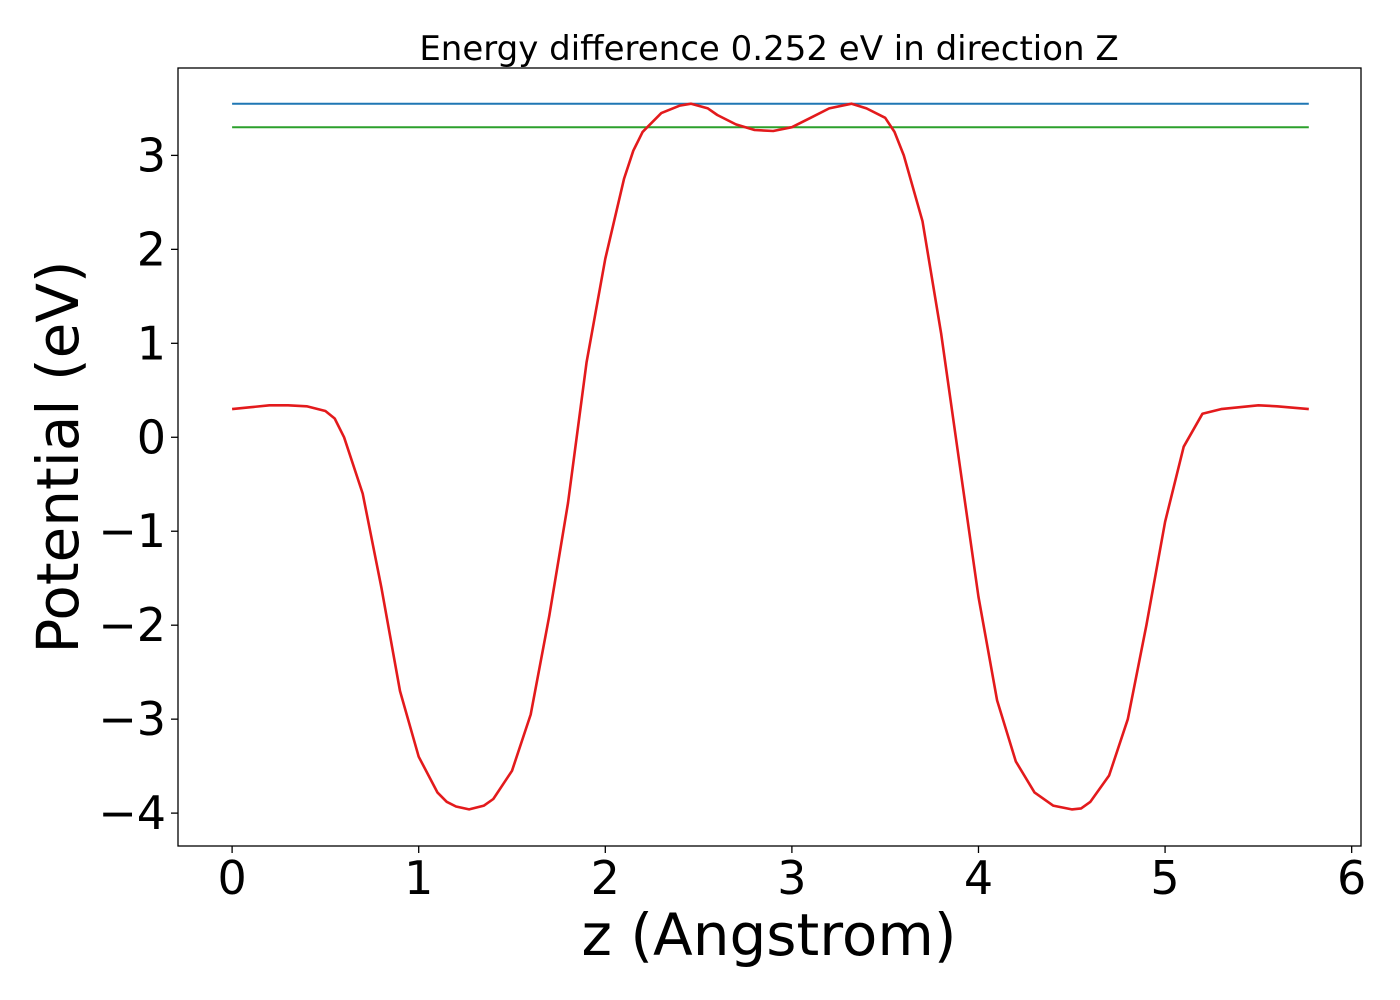 This screenshot has width=1400, height=1000. I want to click on x-tick-label: 3, so click(791, 878).